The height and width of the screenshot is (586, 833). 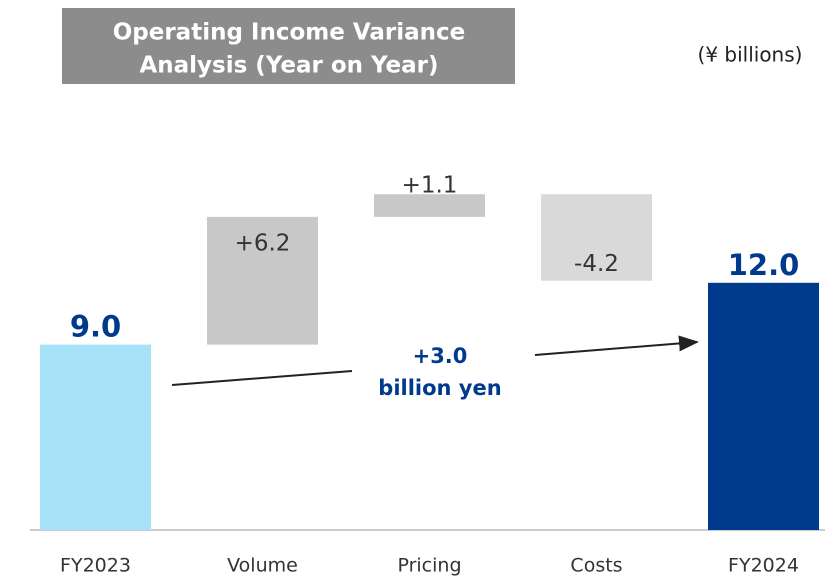 What do you see at coordinates (440, 356) in the screenshot?
I see `annotation: +3.0` at bounding box center [440, 356].